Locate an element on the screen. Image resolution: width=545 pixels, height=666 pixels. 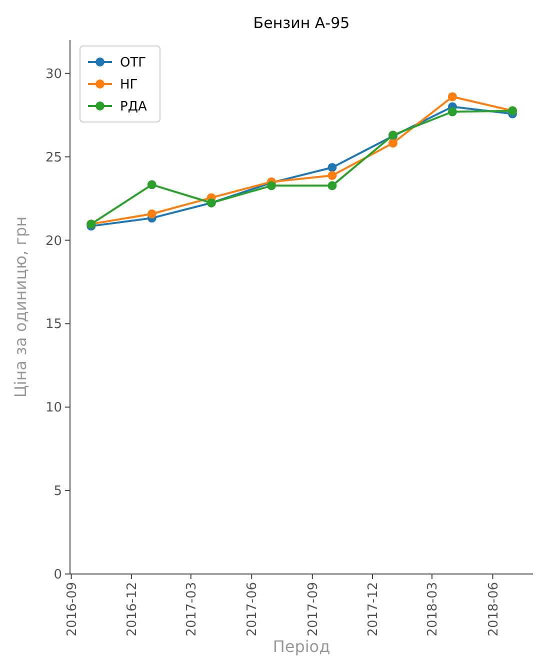
y-tick-label: 25 is located at coordinates (53, 158).